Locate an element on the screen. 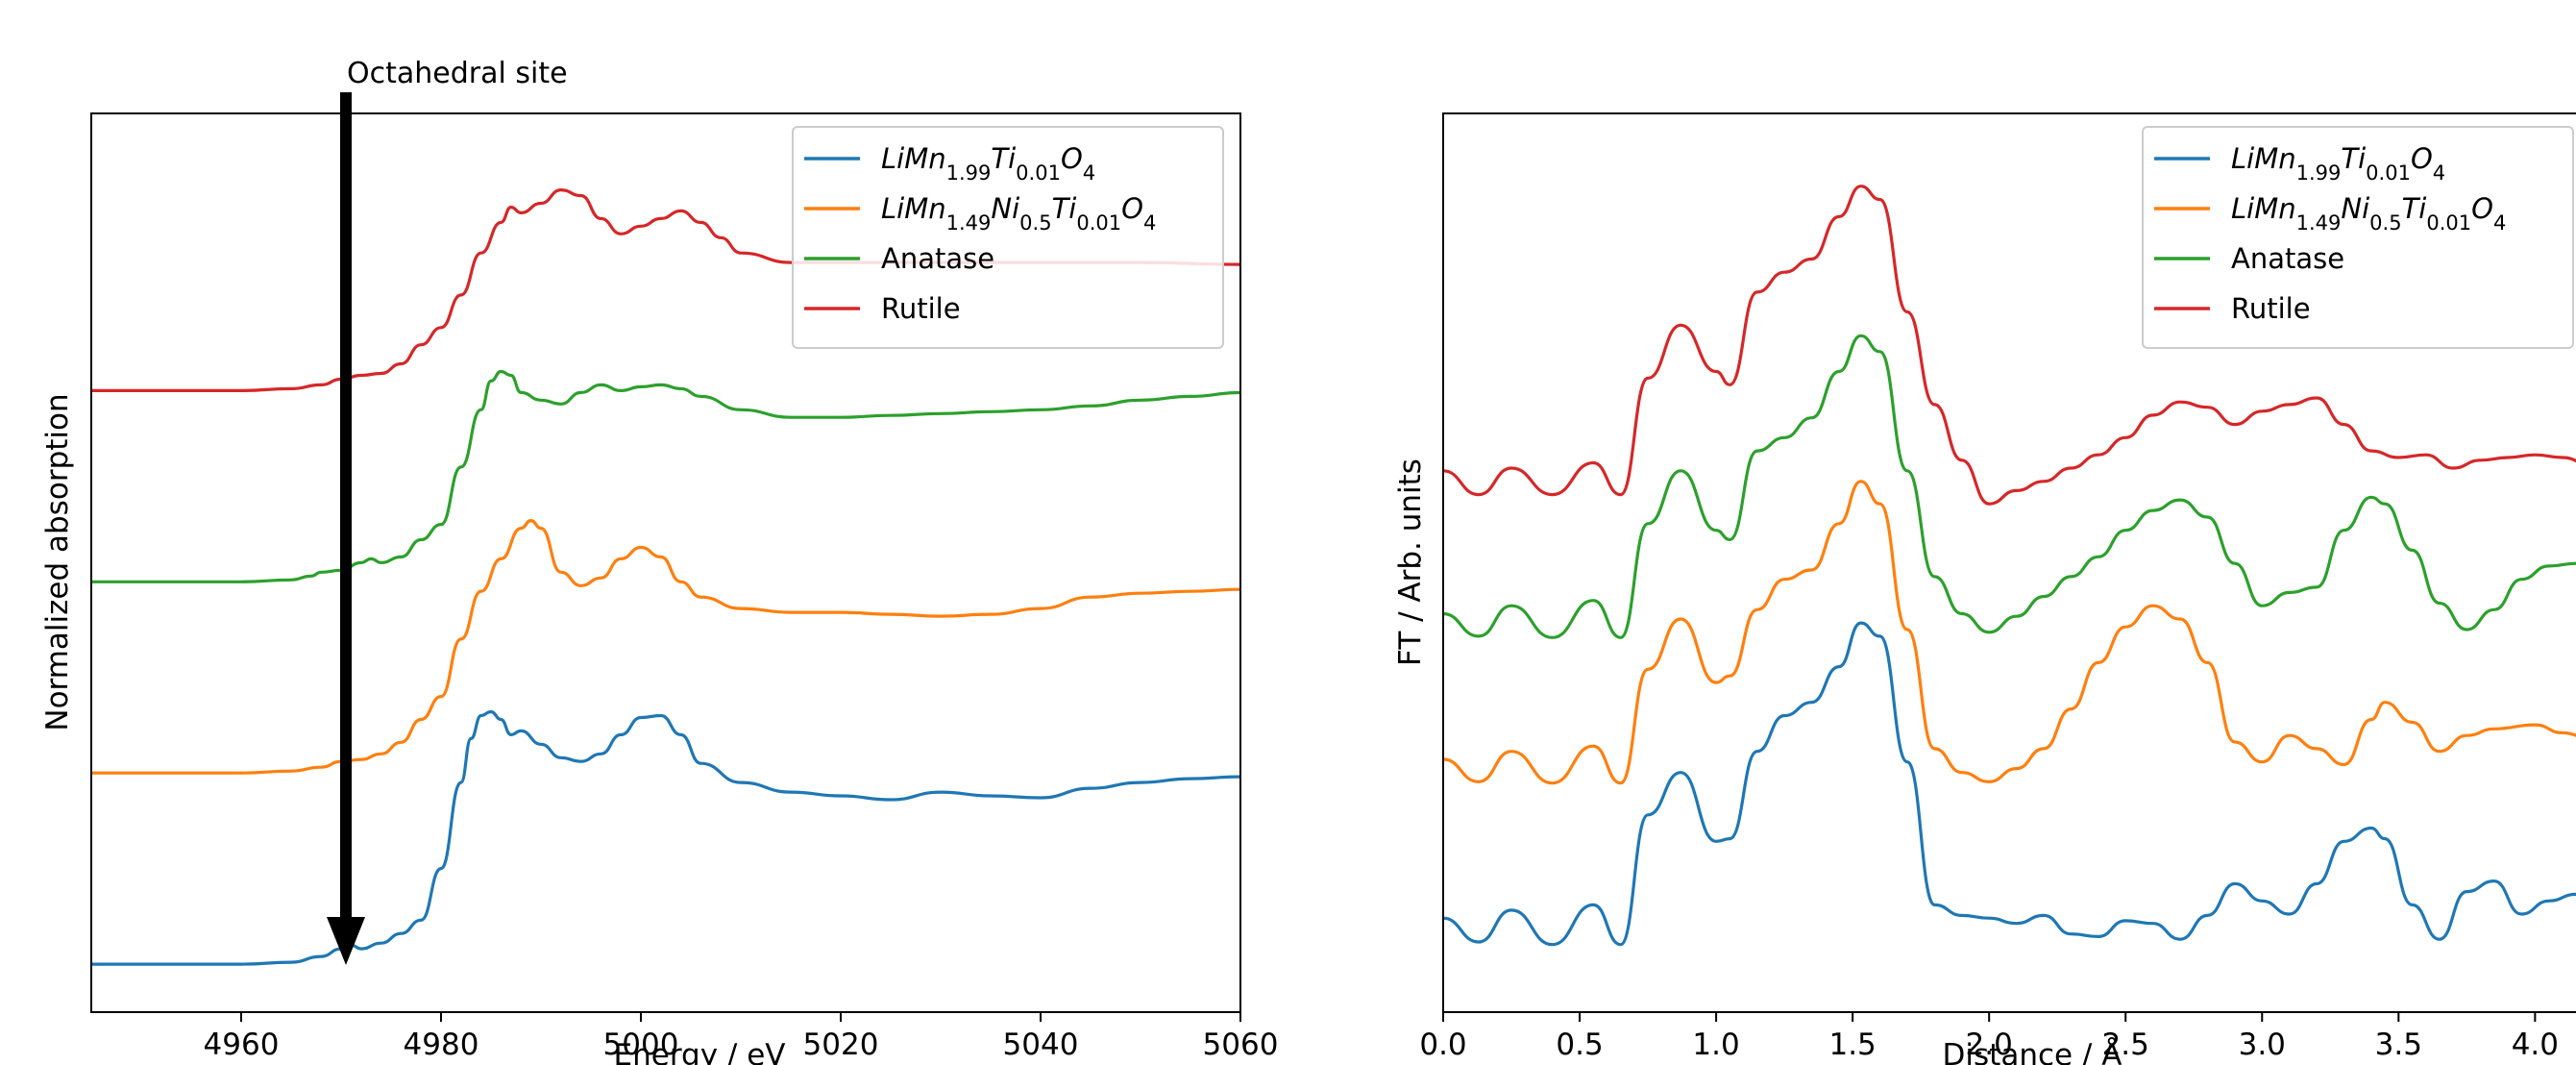  x-tick-label: 3.5 is located at coordinates (2398, 1045).